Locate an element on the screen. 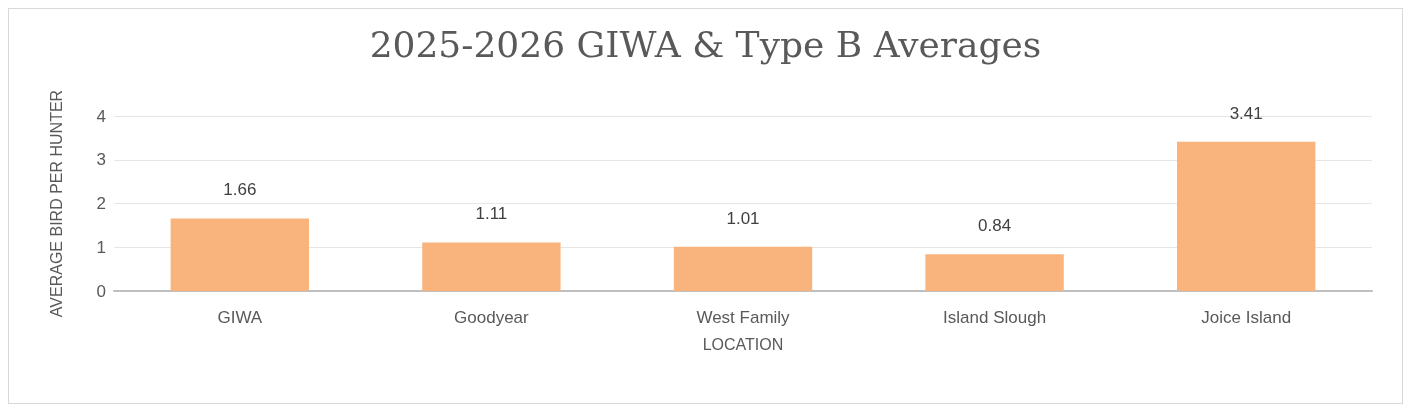  y-tick-label: 0 is located at coordinates (101, 291).